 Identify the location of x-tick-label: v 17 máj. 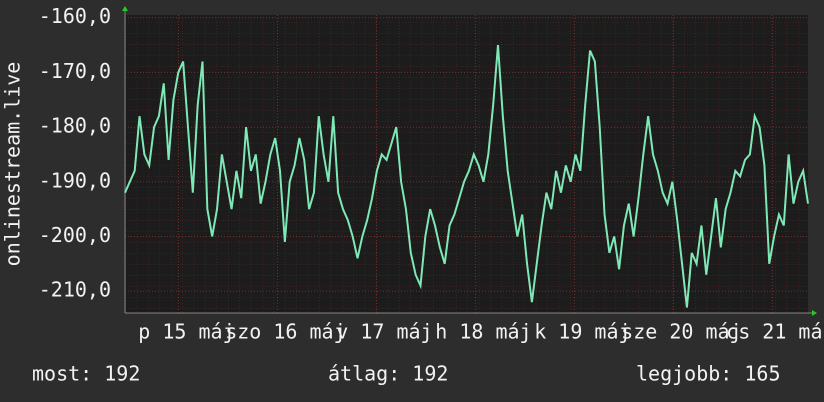
(384, 332).